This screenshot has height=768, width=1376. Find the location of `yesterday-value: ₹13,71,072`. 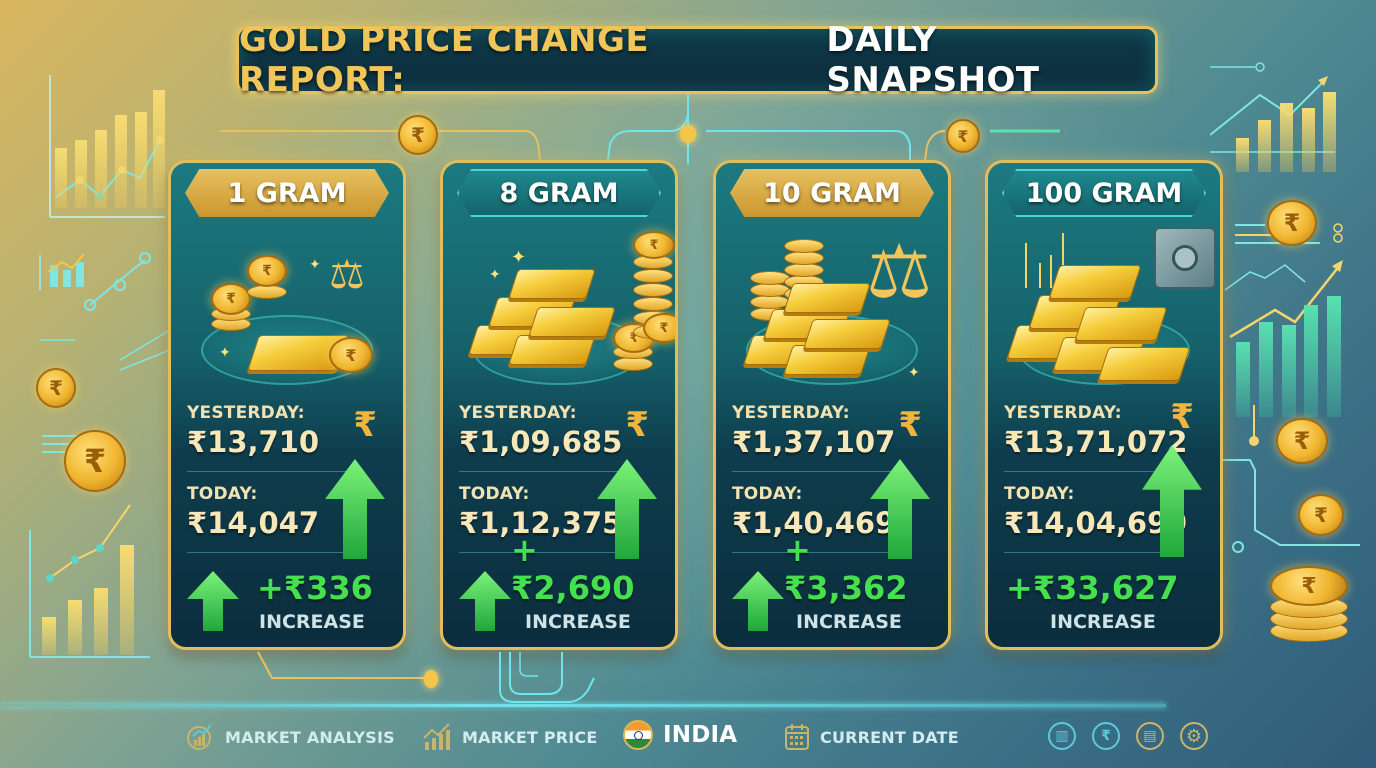

yesterday-value: ₹13,71,072 is located at coordinates (1096, 442).